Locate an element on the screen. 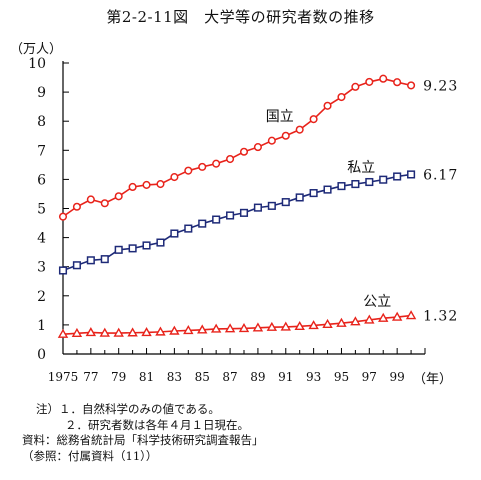  x-tick-label: 1975 is located at coordinates (63, 377).